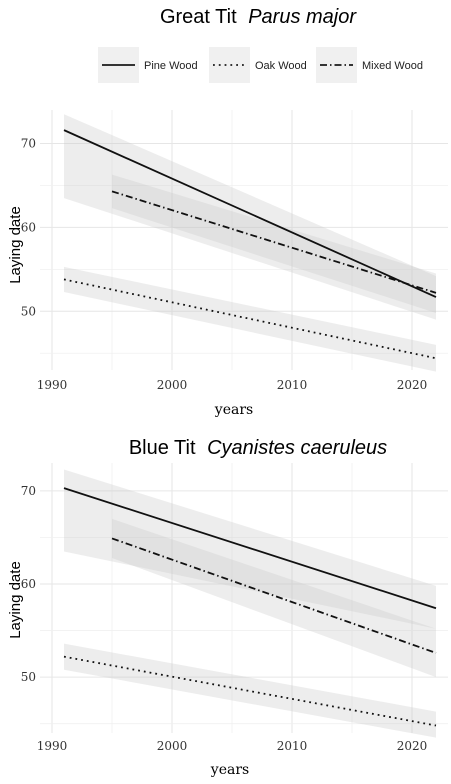 The height and width of the screenshot is (784, 451). Describe the element at coordinates (292, 385) in the screenshot. I see `panel-1-xtick-label: 2010` at that location.